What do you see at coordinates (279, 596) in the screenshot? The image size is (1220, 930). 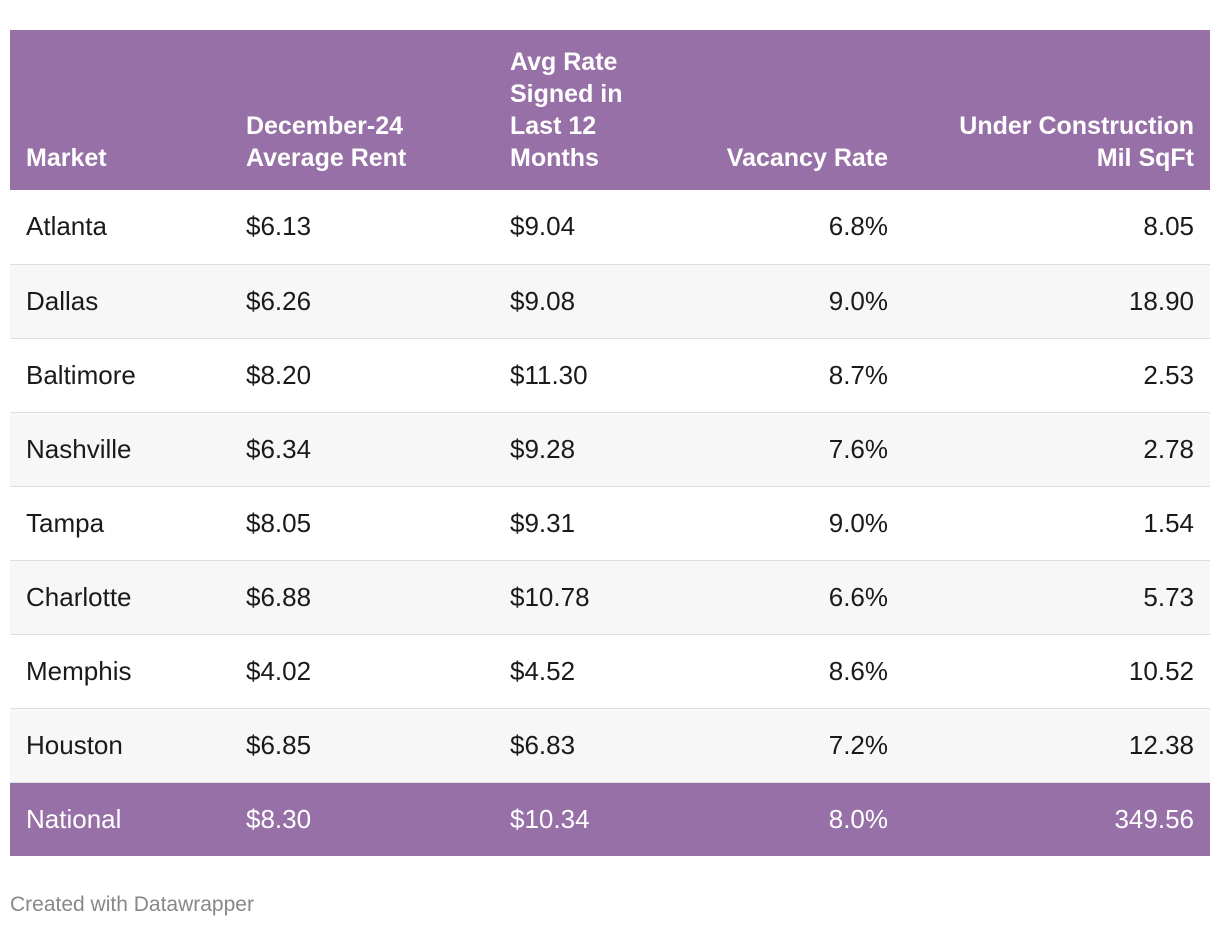 I see `value-cell: $6.88` at bounding box center [279, 596].